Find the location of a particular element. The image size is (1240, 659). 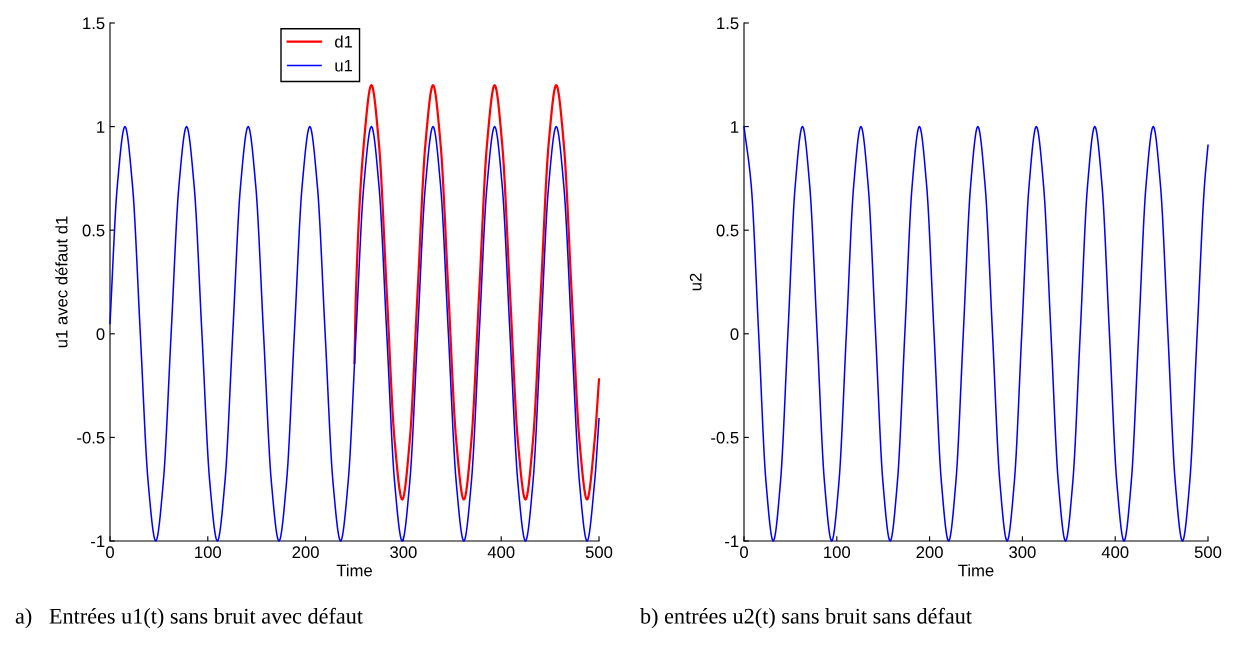

text: b) entrées u2(t) sans bruit sans défaut is located at coordinates (806, 618).